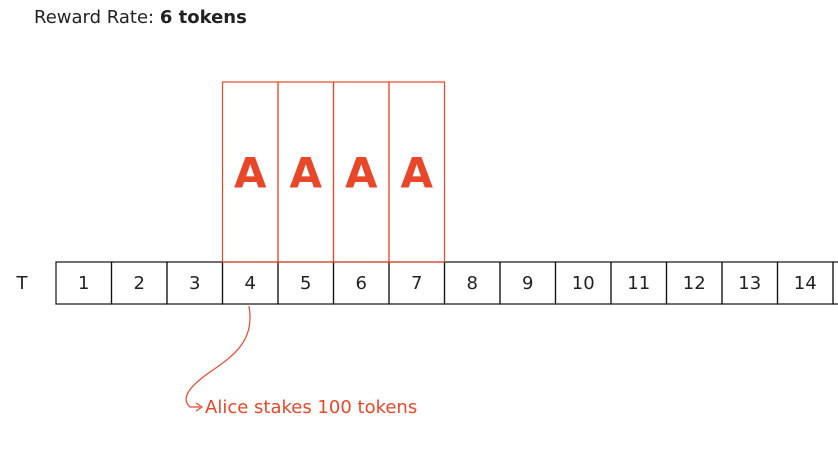 The height and width of the screenshot is (471, 838). What do you see at coordinates (694, 283) in the screenshot?
I see `time-label: 12` at bounding box center [694, 283].